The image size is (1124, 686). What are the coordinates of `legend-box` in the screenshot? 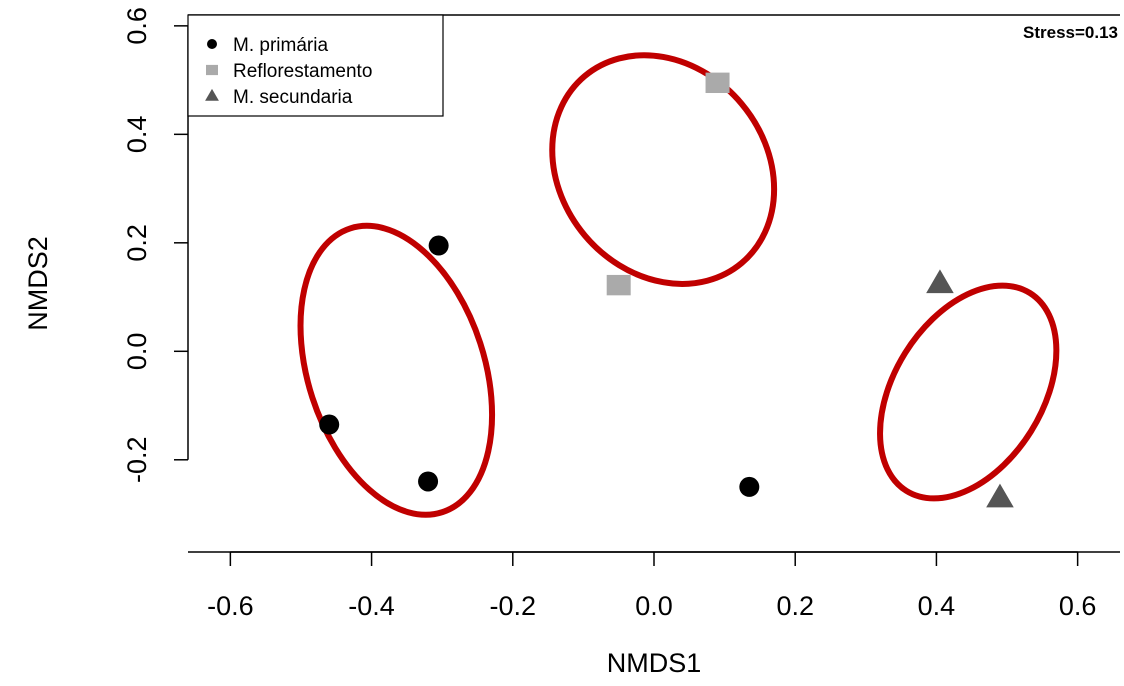 It's located at (315, 65).